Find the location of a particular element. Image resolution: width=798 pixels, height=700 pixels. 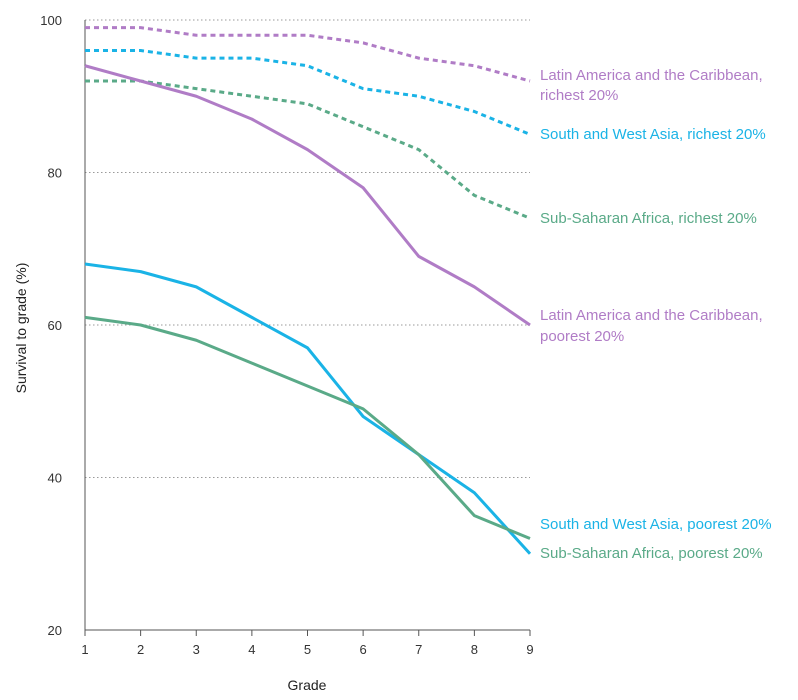

y-tick-label: 100 is located at coordinates (51, 20).